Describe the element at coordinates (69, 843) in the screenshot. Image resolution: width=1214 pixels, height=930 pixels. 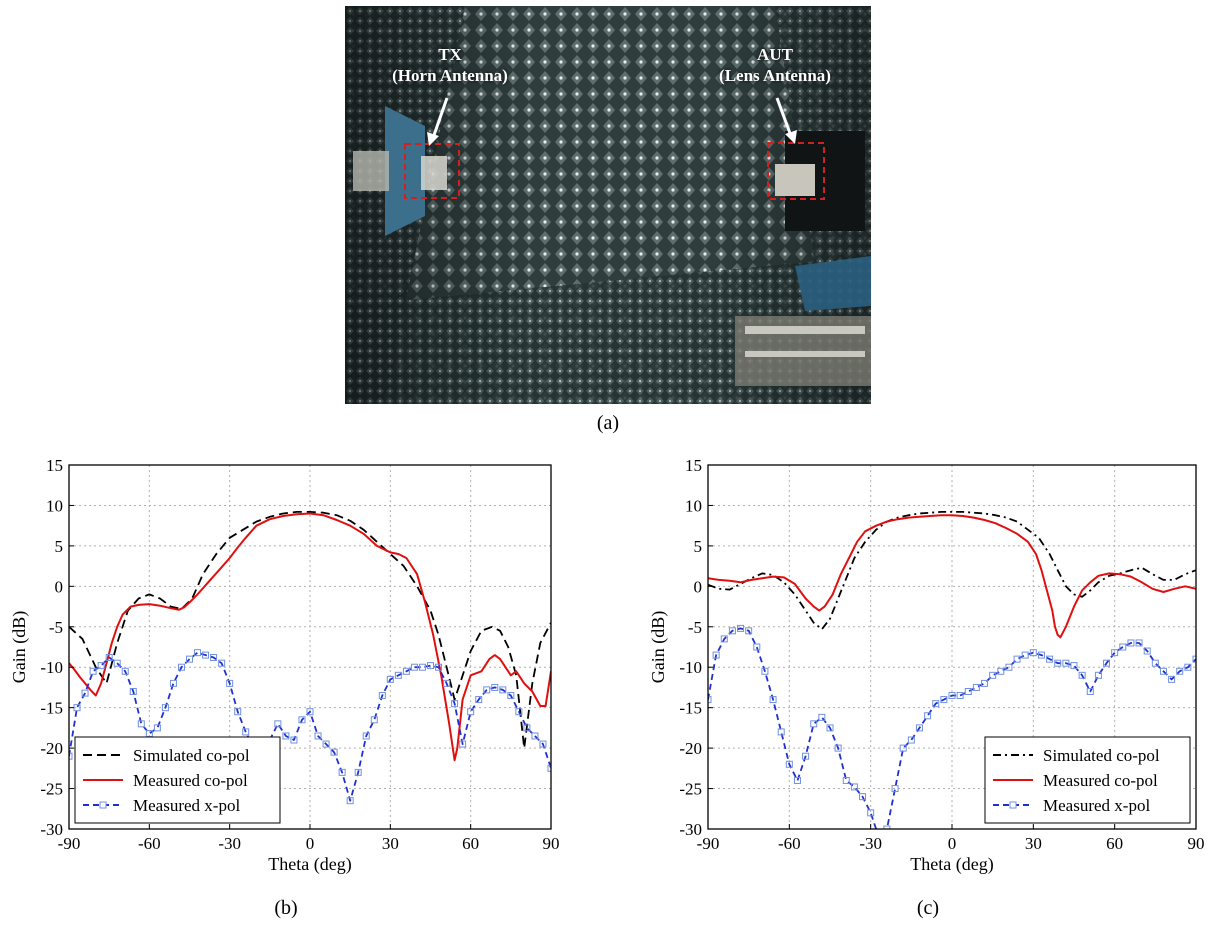
I see `chart-b-xtick-label: -90` at that location.